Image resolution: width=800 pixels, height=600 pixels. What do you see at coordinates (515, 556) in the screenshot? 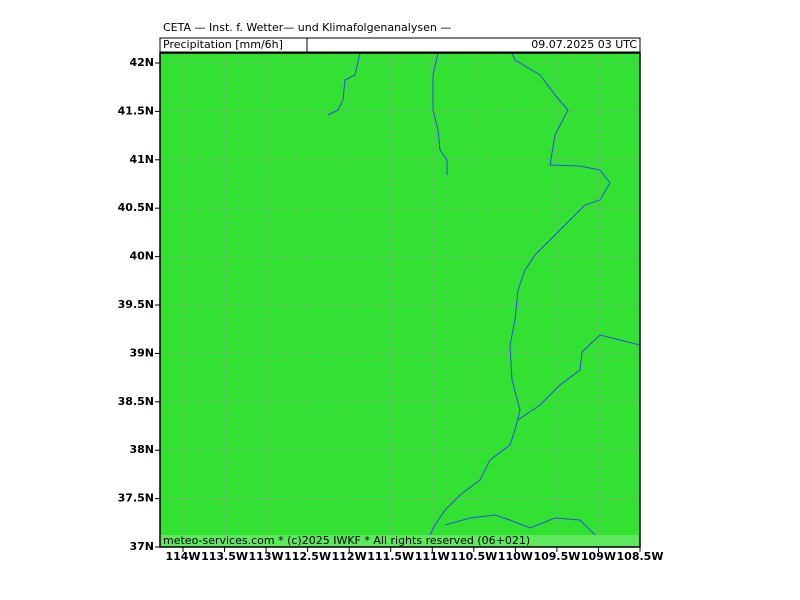
I see `lon-label: 110W` at bounding box center [515, 556].